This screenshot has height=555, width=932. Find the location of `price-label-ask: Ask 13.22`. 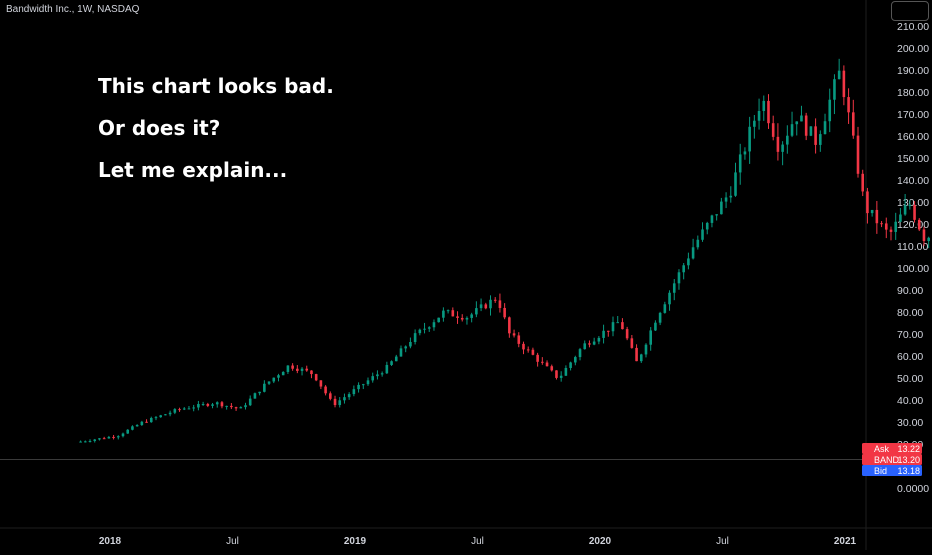

price-label-ask: Ask 13.22 is located at coordinates (892, 448).